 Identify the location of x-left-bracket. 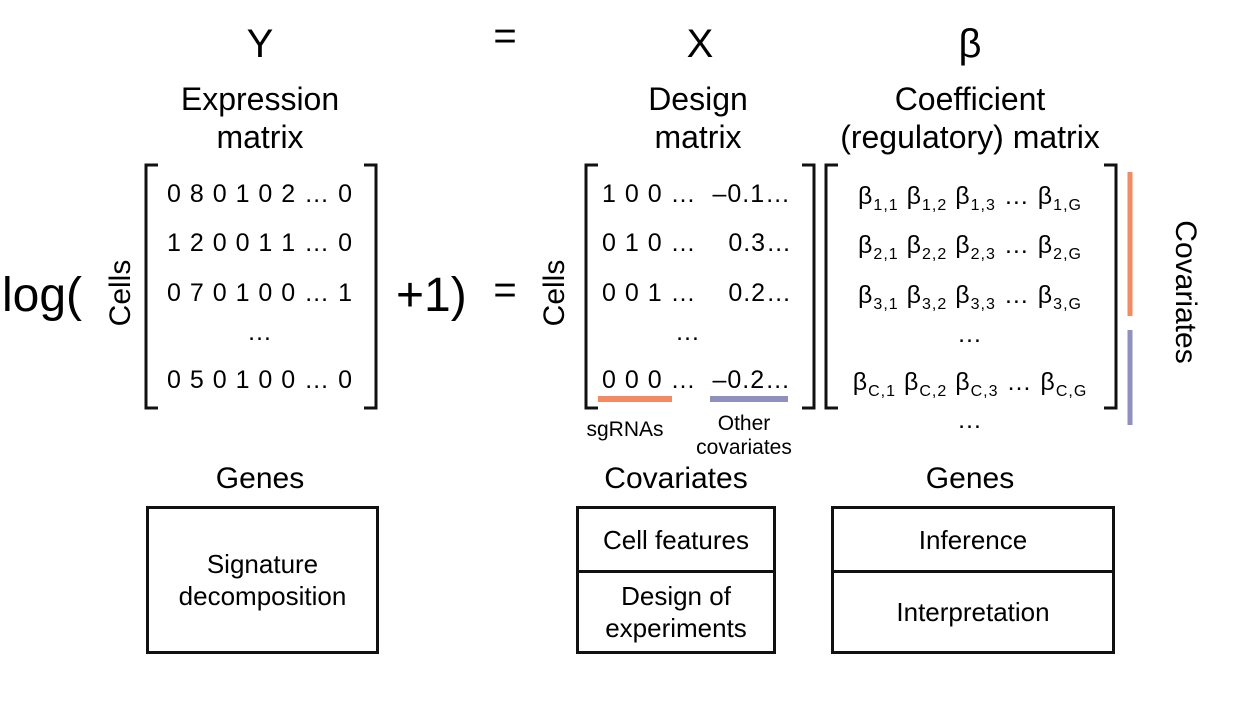
(591, 286).